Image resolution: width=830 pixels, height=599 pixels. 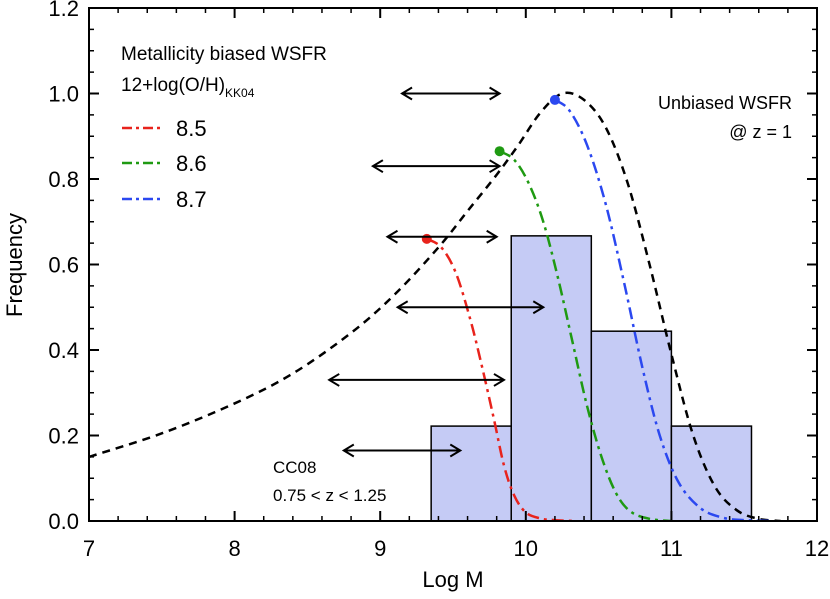 I want to click on y-tick-label: 0.6, so click(x=63, y=265).